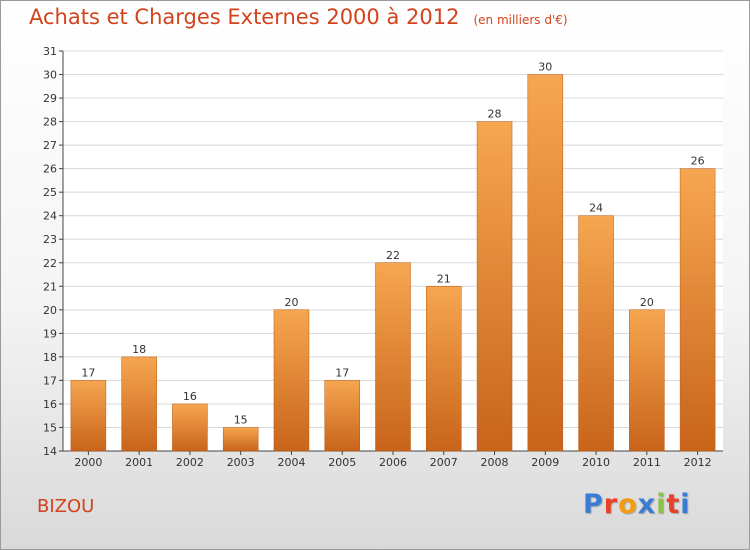 Image resolution: width=750 pixels, height=550 pixels. What do you see at coordinates (88, 462) in the screenshot?
I see `x-tick-label: 2000` at bounding box center [88, 462].